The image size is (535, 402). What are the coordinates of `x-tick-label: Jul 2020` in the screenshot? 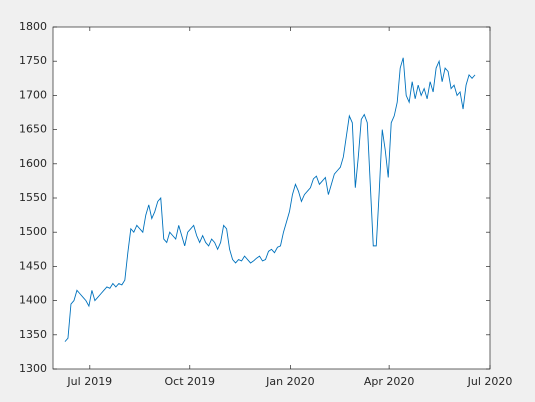 It's located at (490, 381).